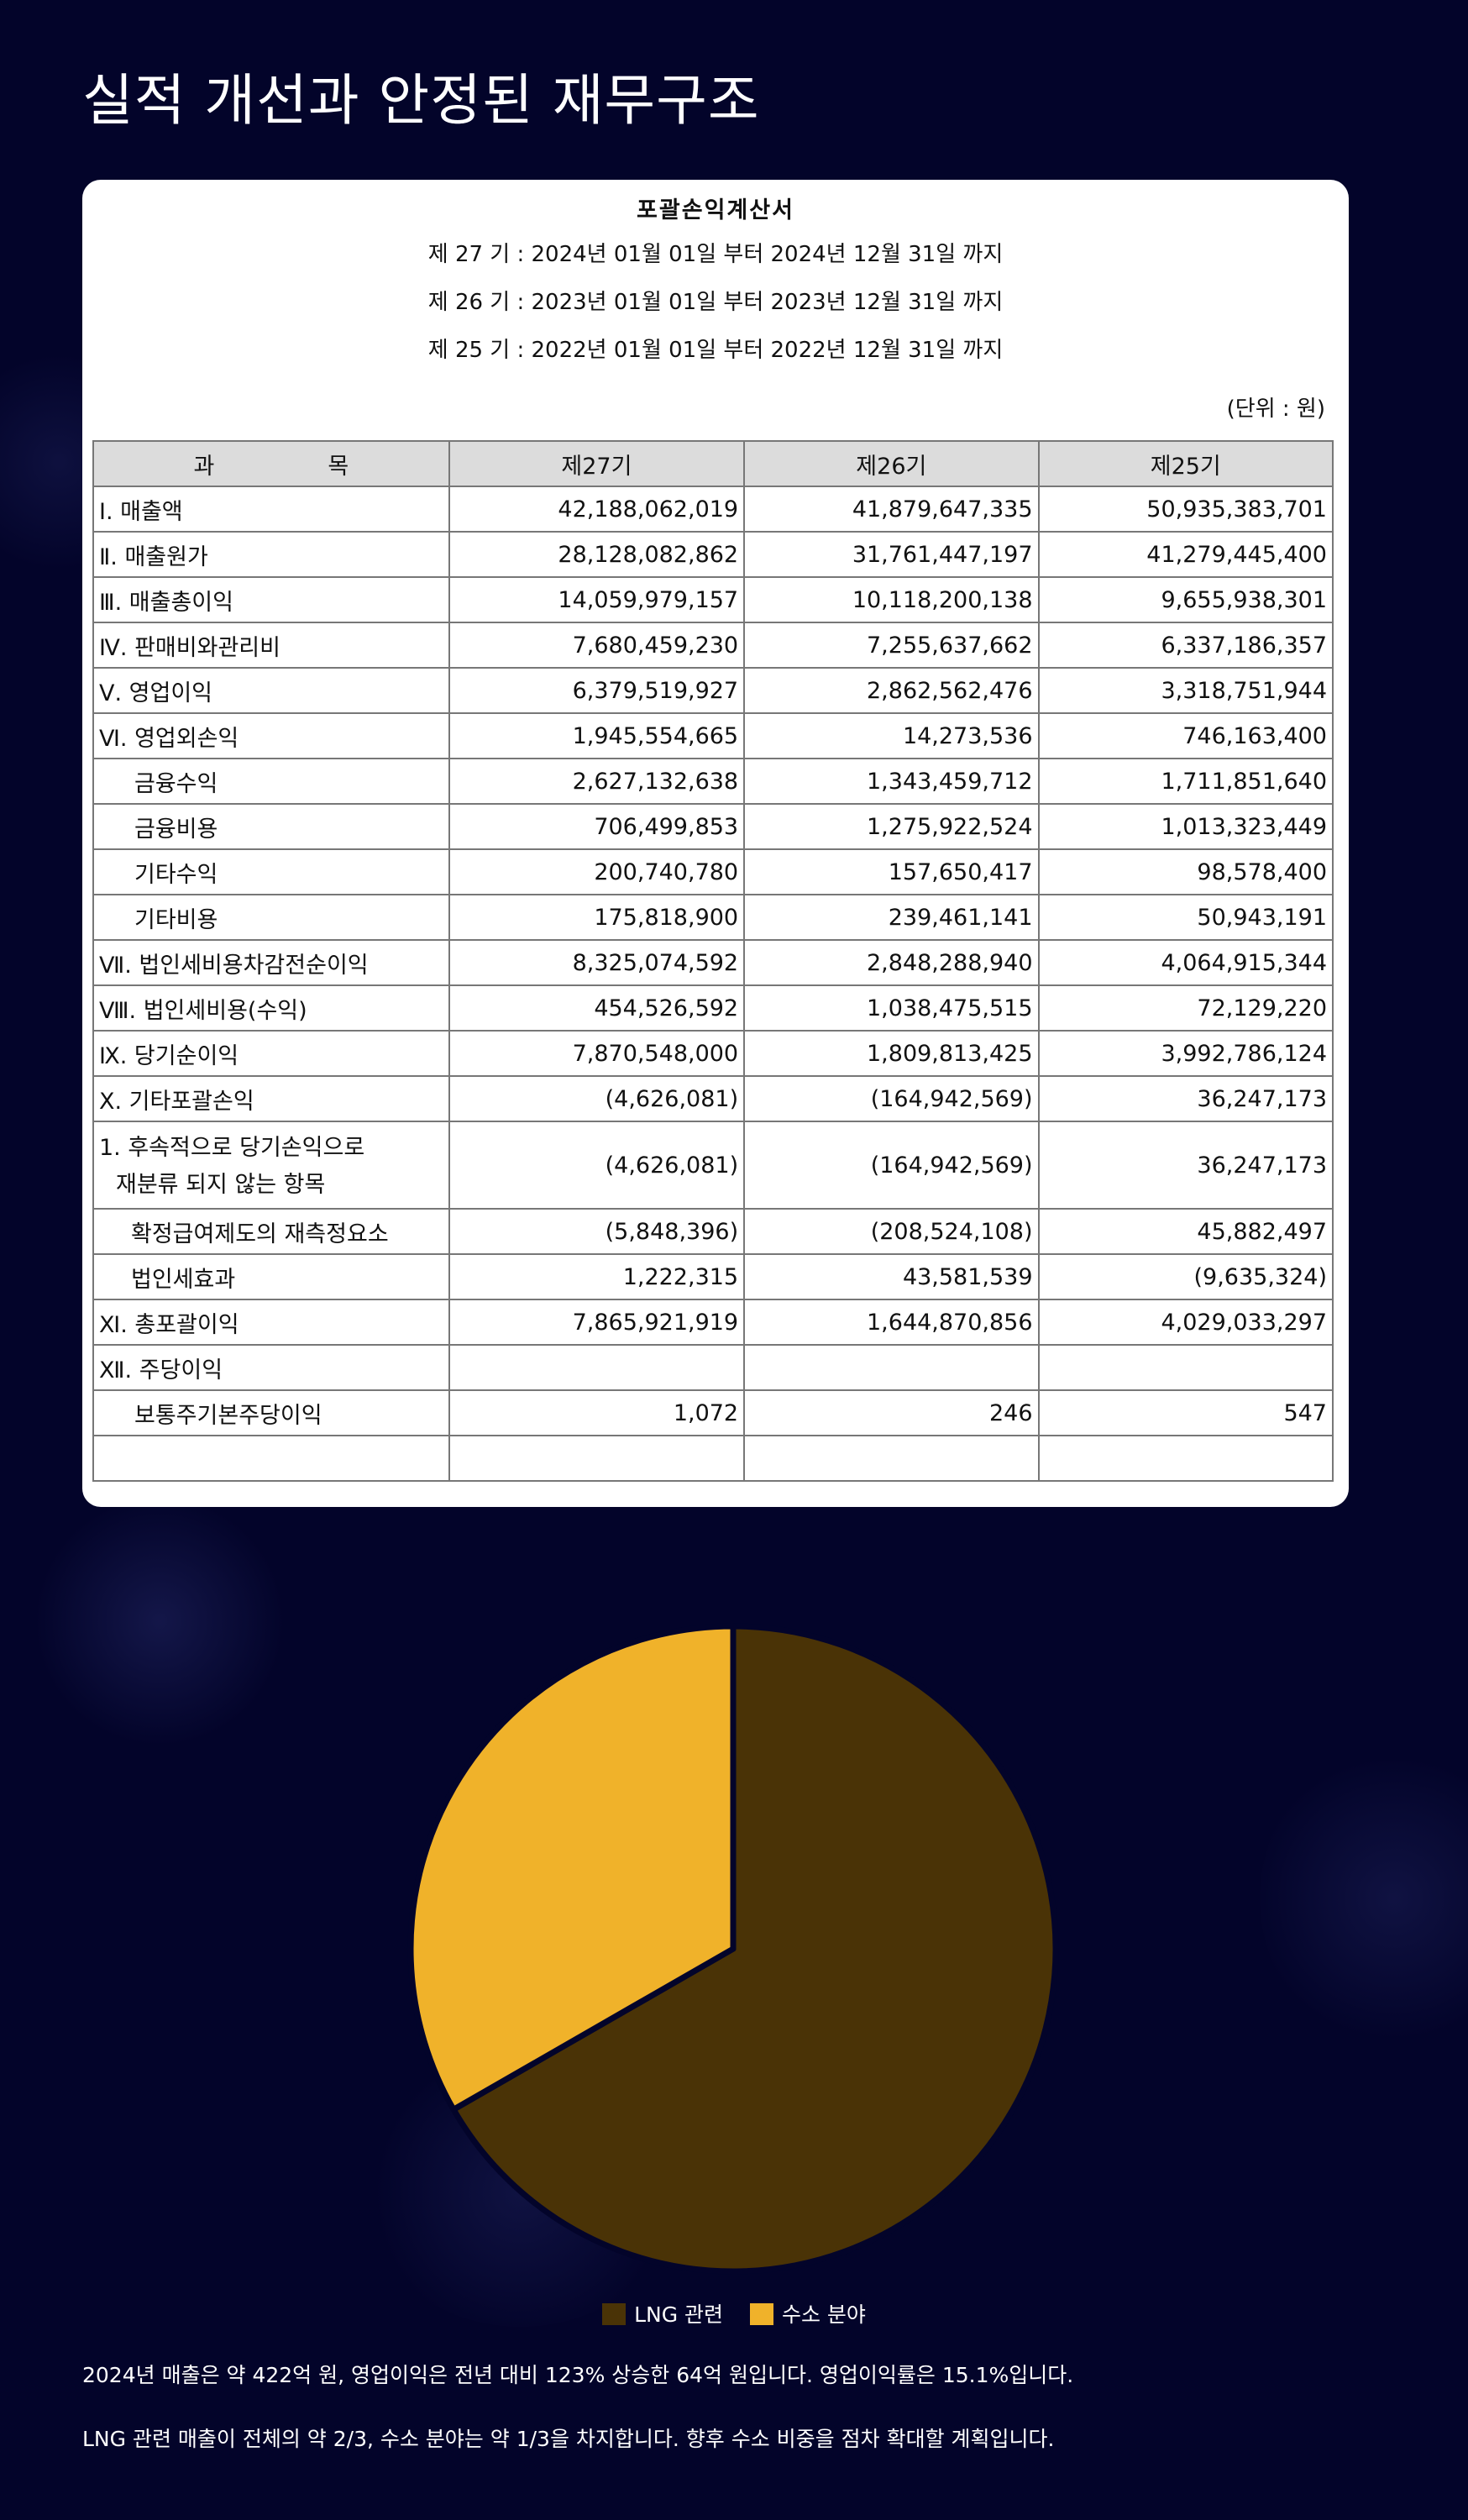 The height and width of the screenshot is (2520, 1468). What do you see at coordinates (1185, 781) in the screenshot?
I see `value-25: 1,711,851,640` at bounding box center [1185, 781].